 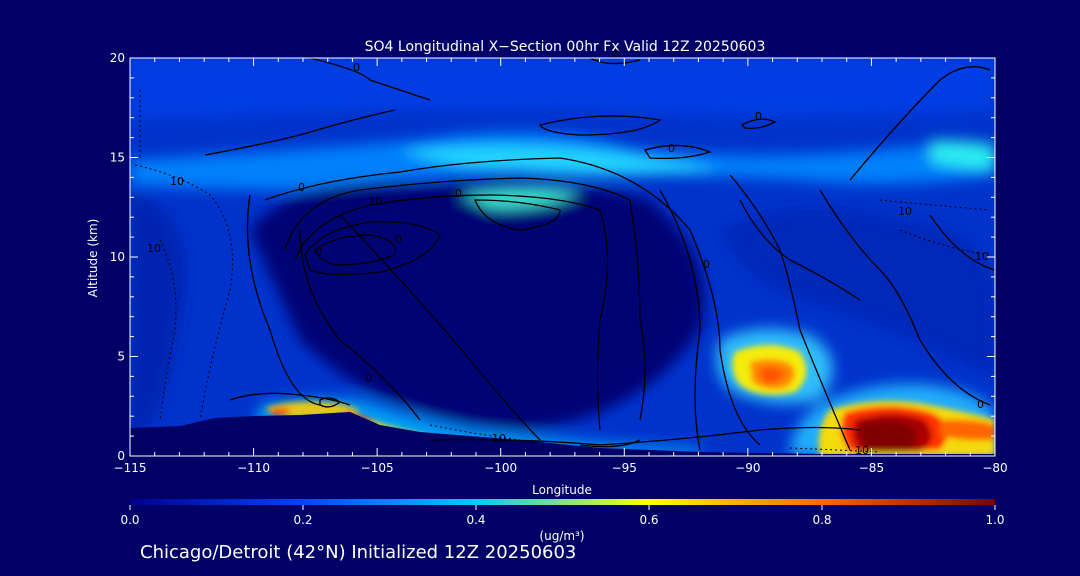 What do you see at coordinates (562, 502) in the screenshot?
I see `colorbar` at bounding box center [562, 502].